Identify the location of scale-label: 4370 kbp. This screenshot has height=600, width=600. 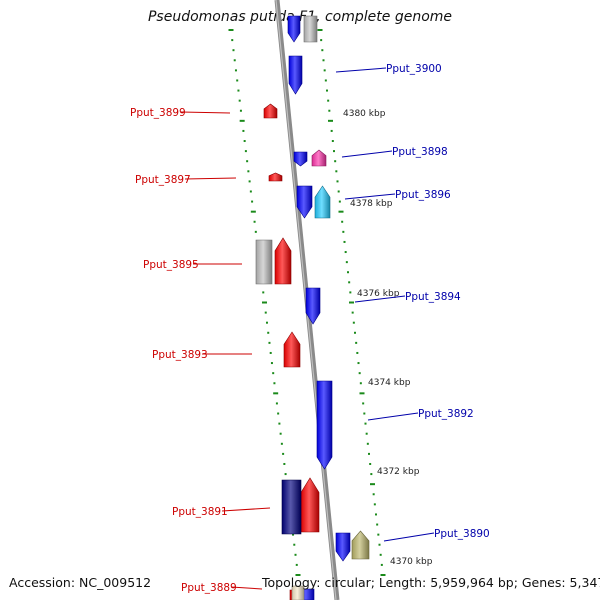
(411, 562).